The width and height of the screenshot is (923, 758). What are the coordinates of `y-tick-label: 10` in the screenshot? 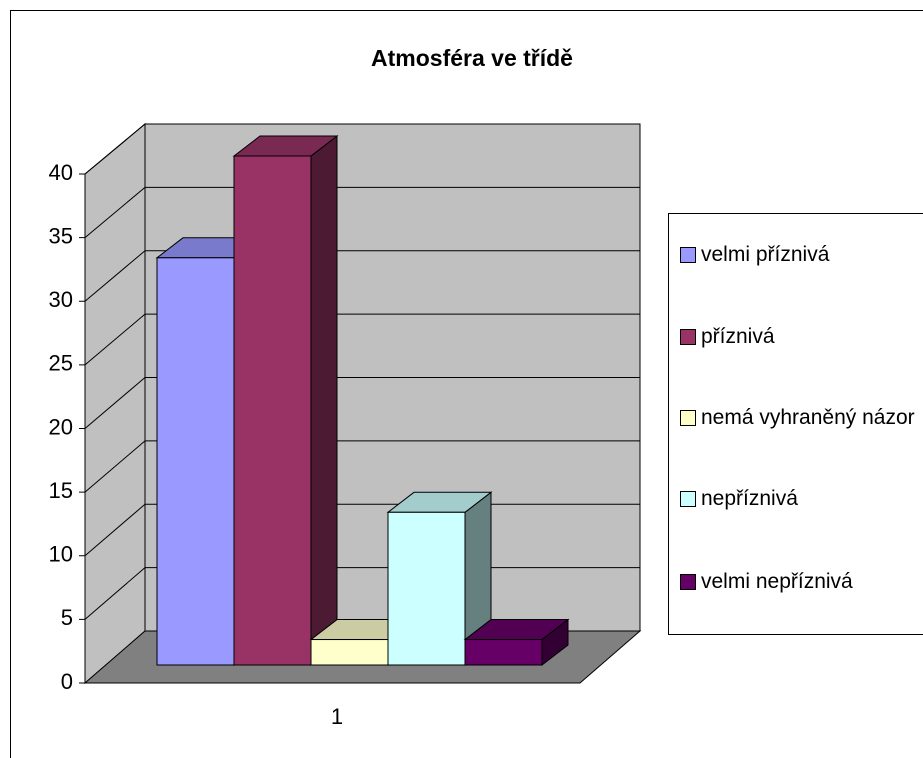 It's located at (61, 554).